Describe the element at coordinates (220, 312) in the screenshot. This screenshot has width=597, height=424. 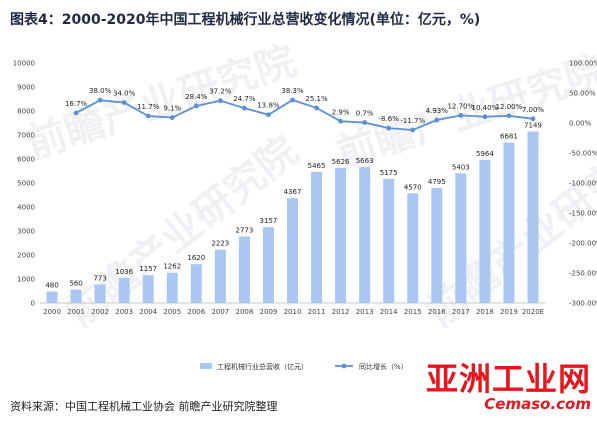
I see `x-tick-label: 2007` at that location.